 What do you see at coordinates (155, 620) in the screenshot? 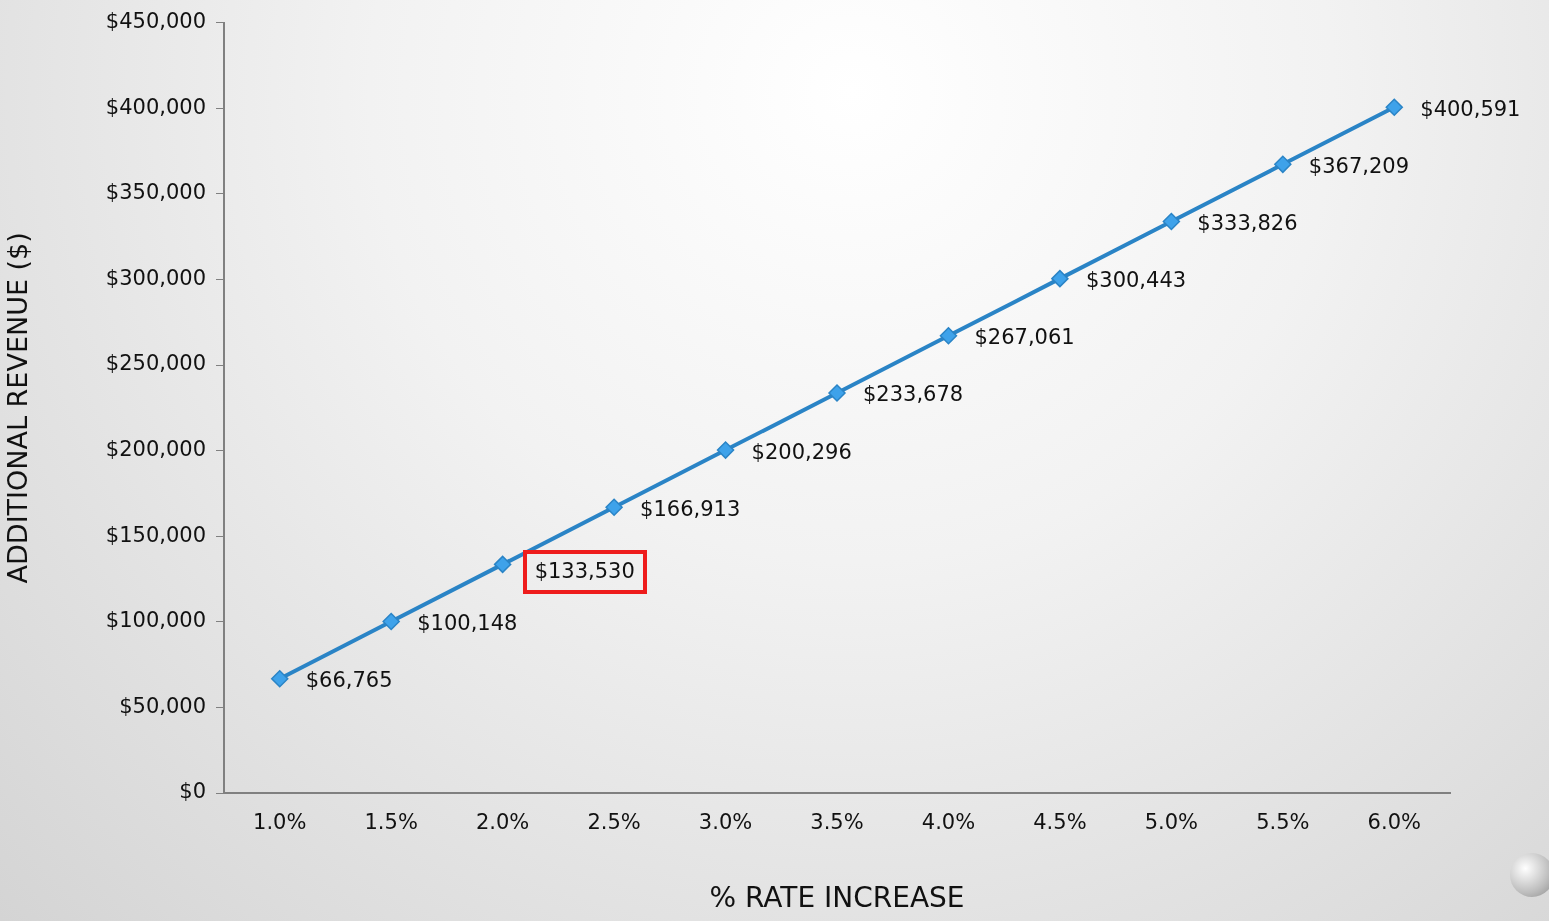
I see `y-tick-label: $100,000` at bounding box center [155, 620].